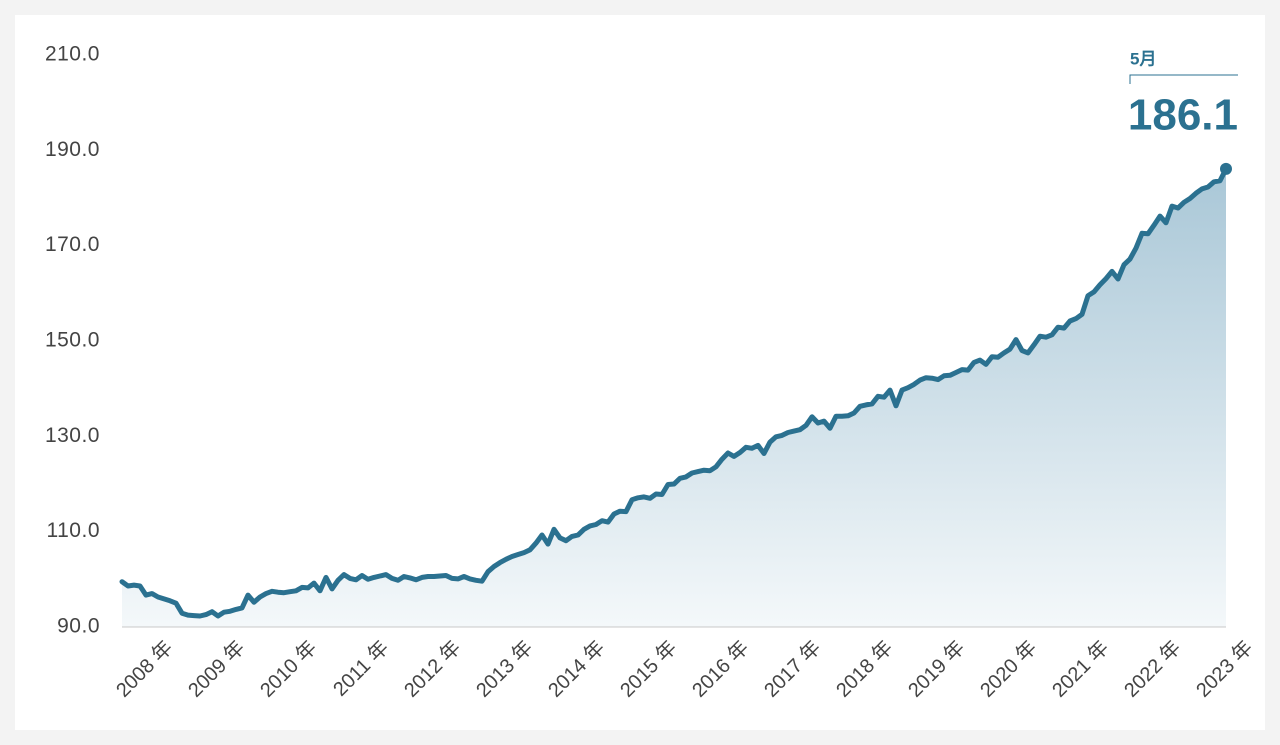 The image size is (1280, 745). I want to click on annotation-month: 5月, so click(1143, 58).